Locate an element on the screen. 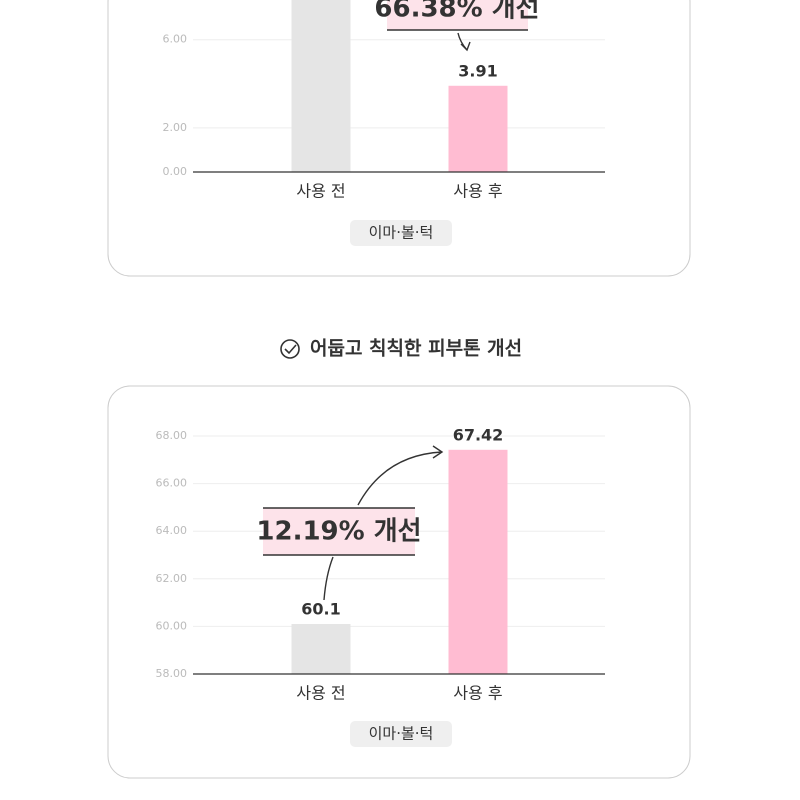 This screenshot has width=800, height=800. check-mark is located at coordinates (290, 349).